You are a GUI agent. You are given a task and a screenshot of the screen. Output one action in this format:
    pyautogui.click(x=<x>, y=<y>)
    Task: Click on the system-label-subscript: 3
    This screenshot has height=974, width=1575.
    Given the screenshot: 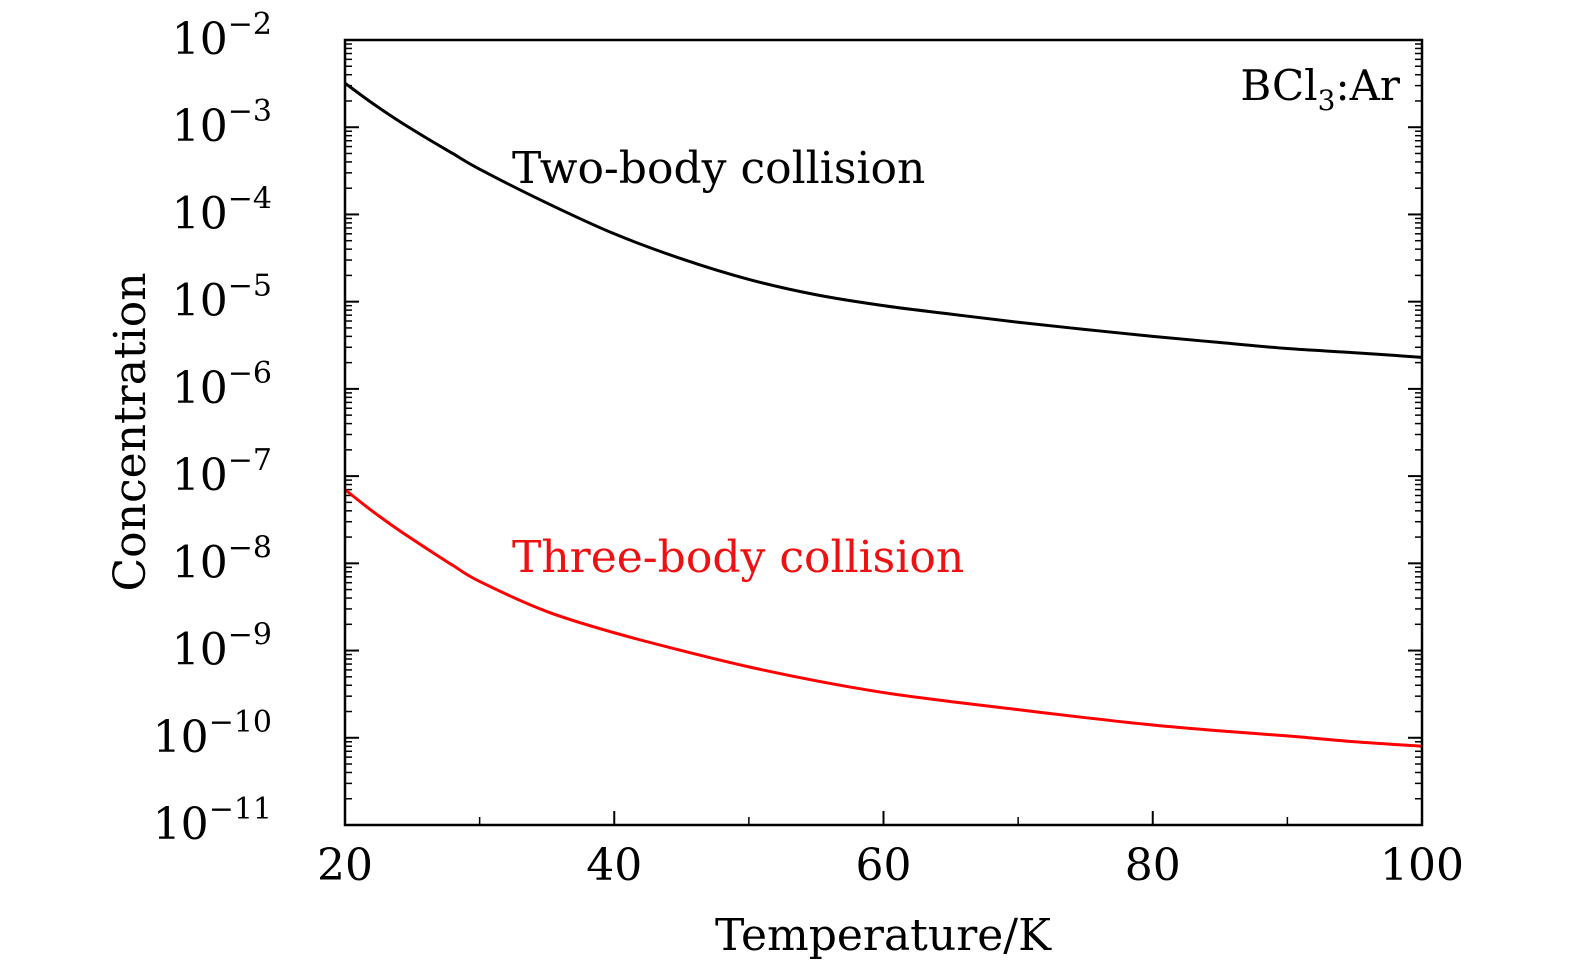 What is the action you would take?
    pyautogui.click(x=1327, y=100)
    